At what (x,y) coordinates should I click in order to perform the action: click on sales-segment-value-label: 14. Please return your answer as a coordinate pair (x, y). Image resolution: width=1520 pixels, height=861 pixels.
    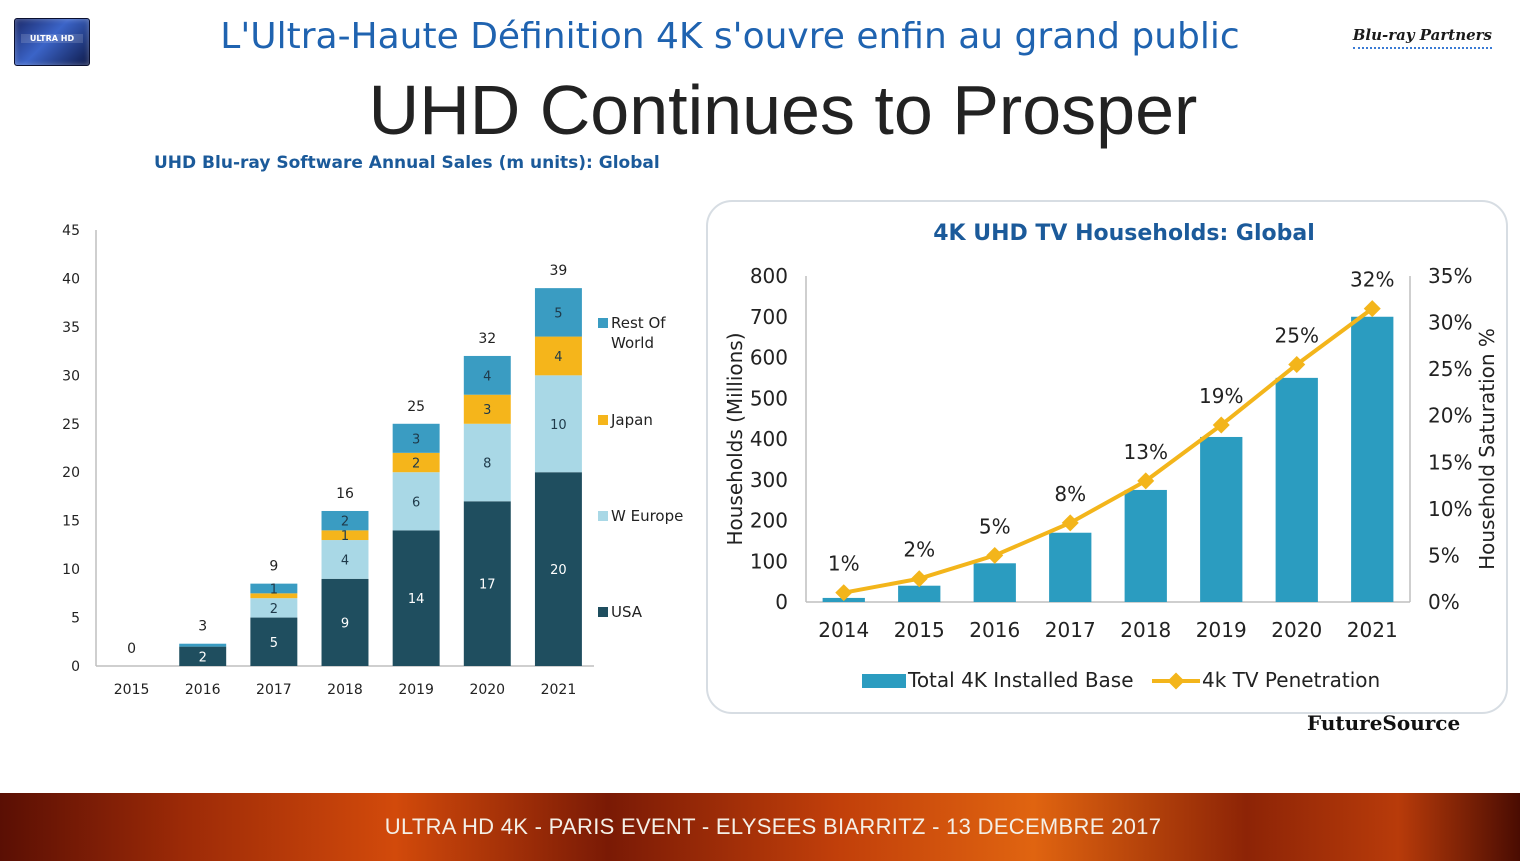
    Looking at the image, I should click on (416, 599).